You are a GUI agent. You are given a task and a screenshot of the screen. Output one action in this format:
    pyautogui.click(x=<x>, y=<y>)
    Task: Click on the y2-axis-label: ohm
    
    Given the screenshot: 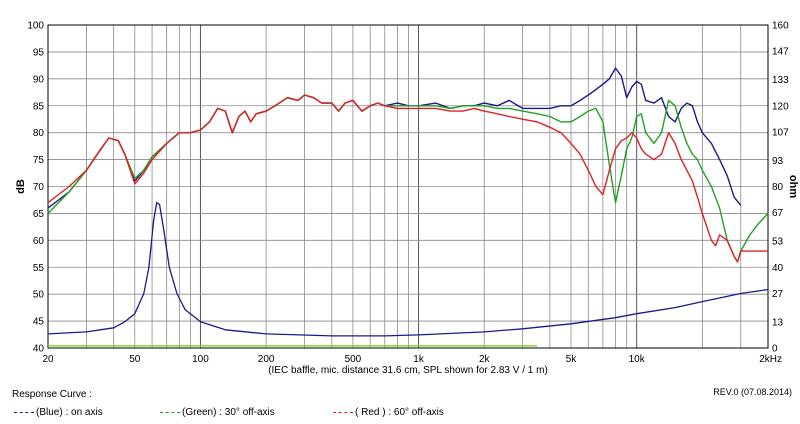 What is the action you would take?
    pyautogui.click(x=793, y=186)
    